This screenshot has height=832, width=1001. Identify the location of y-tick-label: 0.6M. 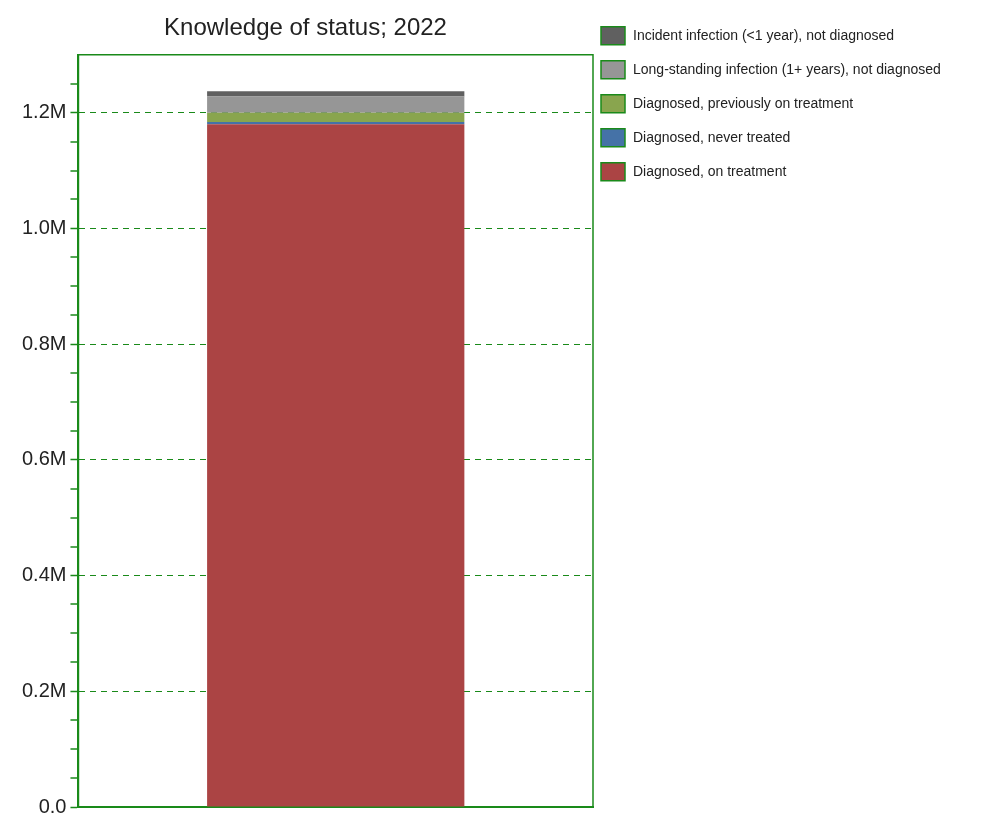
(44, 458).